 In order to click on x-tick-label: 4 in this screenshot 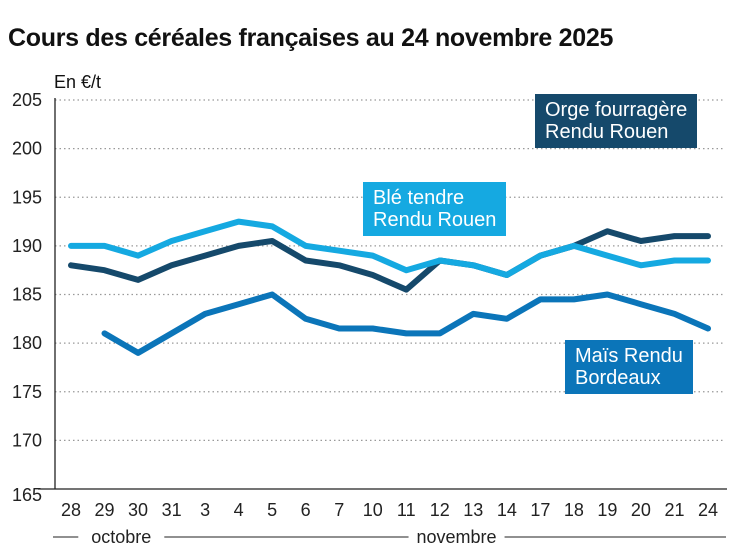, I will do `click(239, 510)`.